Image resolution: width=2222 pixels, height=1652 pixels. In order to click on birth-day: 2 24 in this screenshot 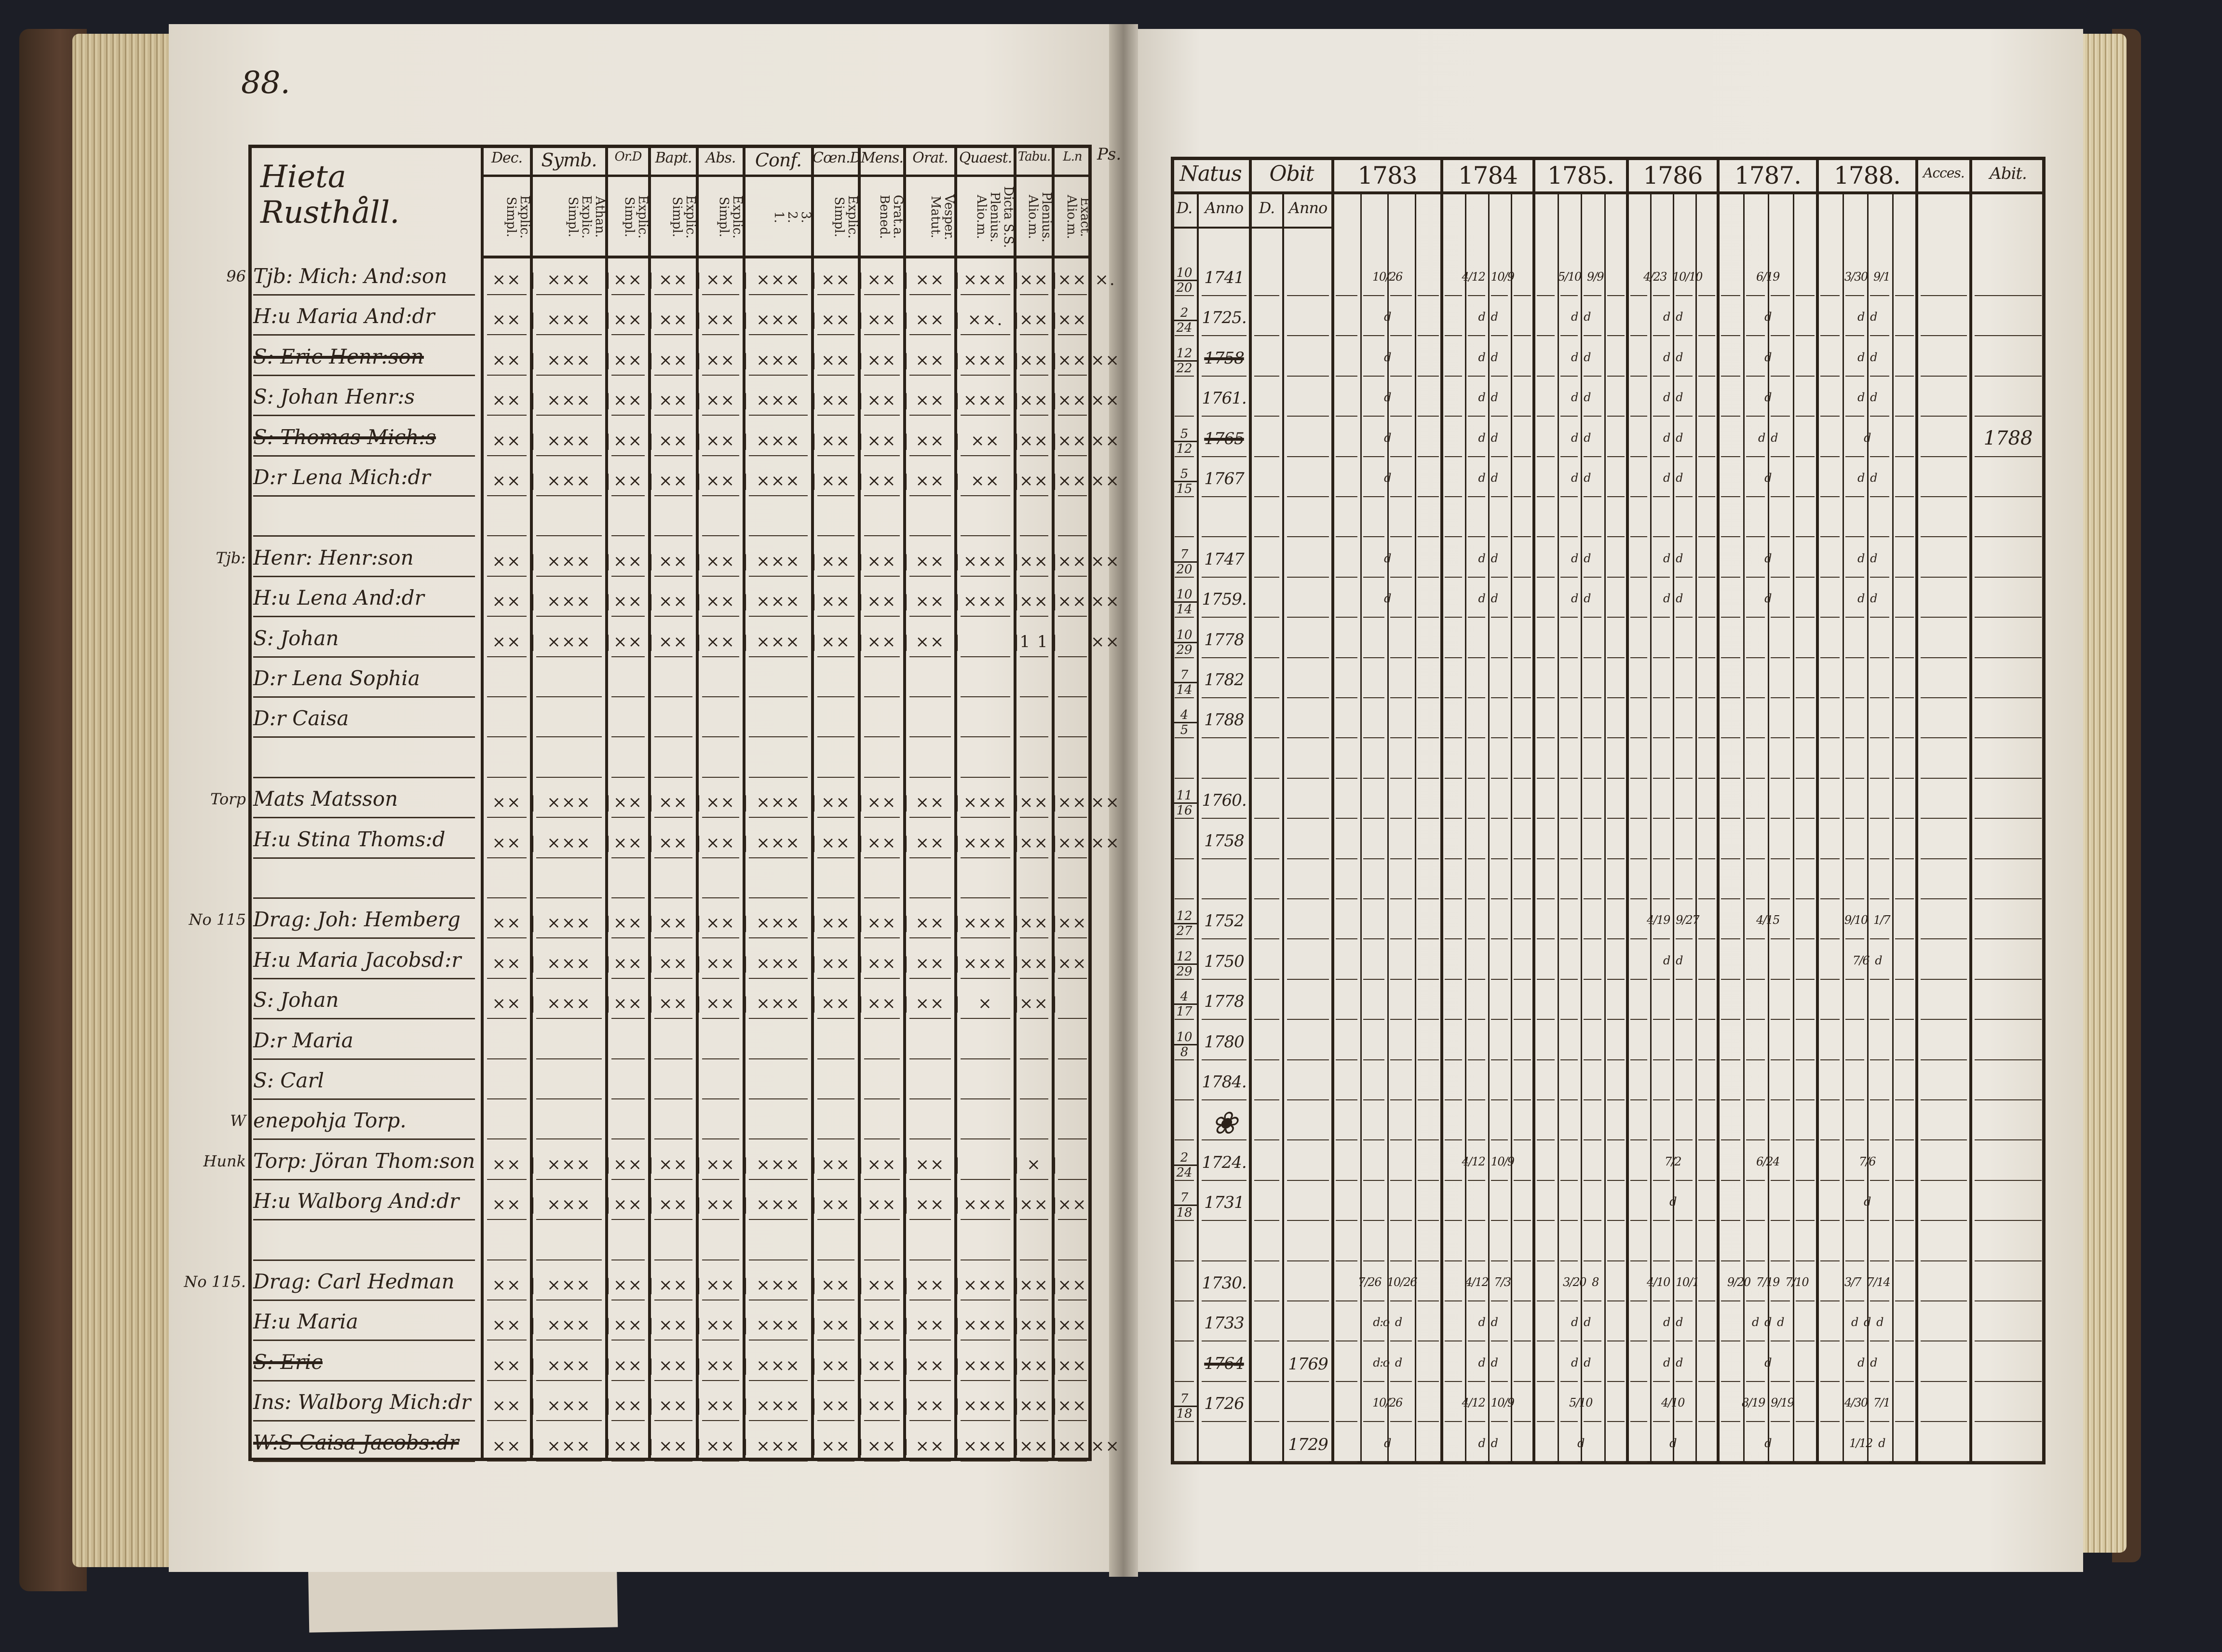, I will do `click(1184, 1165)`.